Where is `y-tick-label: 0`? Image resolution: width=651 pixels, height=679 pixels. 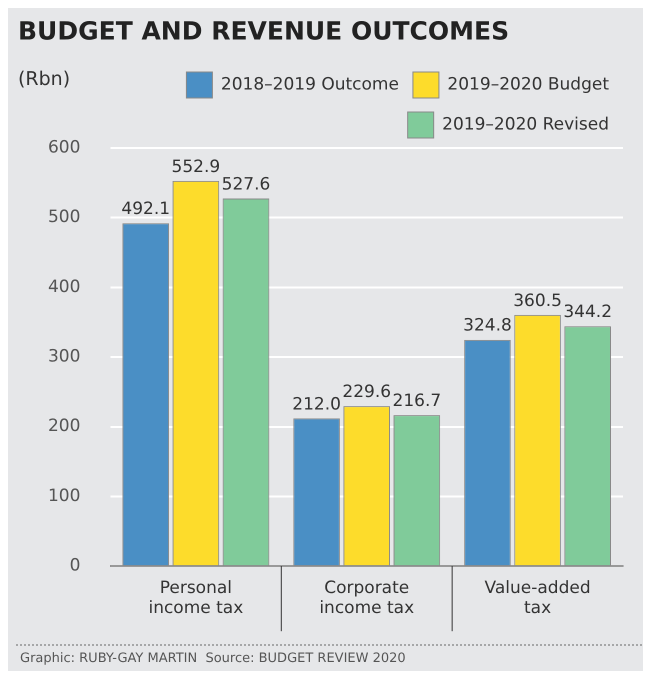
y-tick-label: 0 is located at coordinates (75, 566).